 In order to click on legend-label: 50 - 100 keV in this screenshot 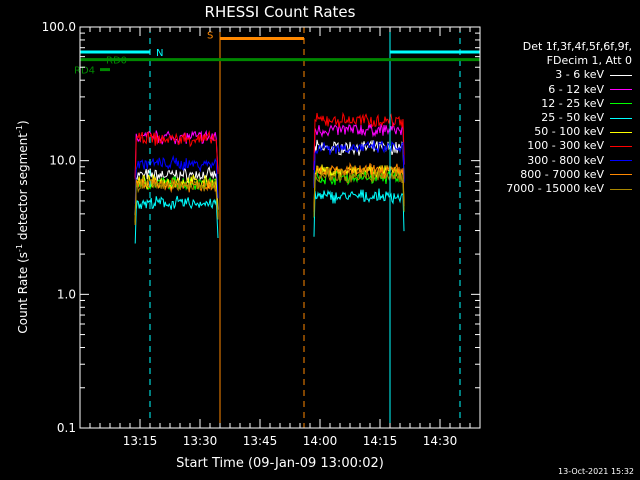, I will do `click(569, 132)`.